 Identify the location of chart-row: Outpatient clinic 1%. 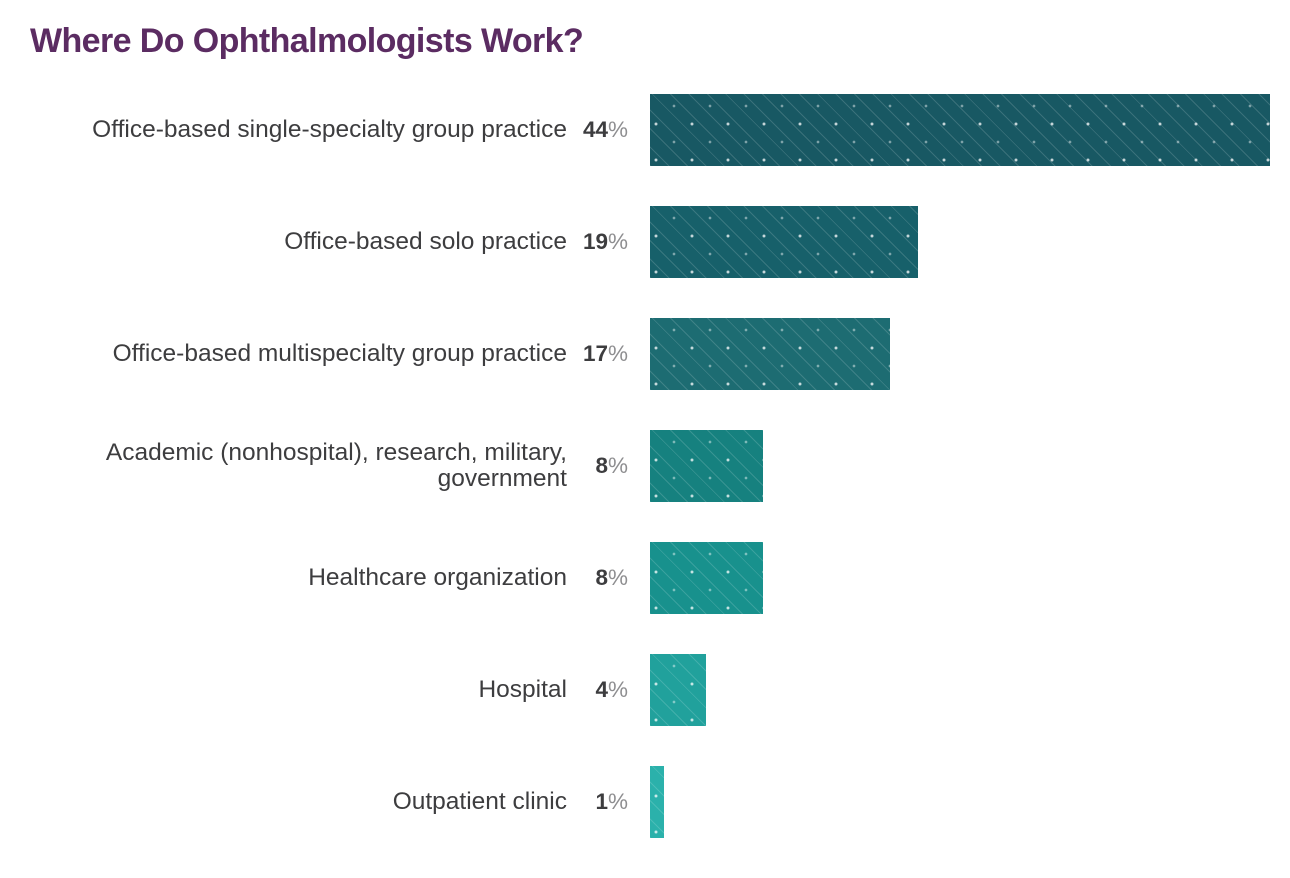
(645, 802).